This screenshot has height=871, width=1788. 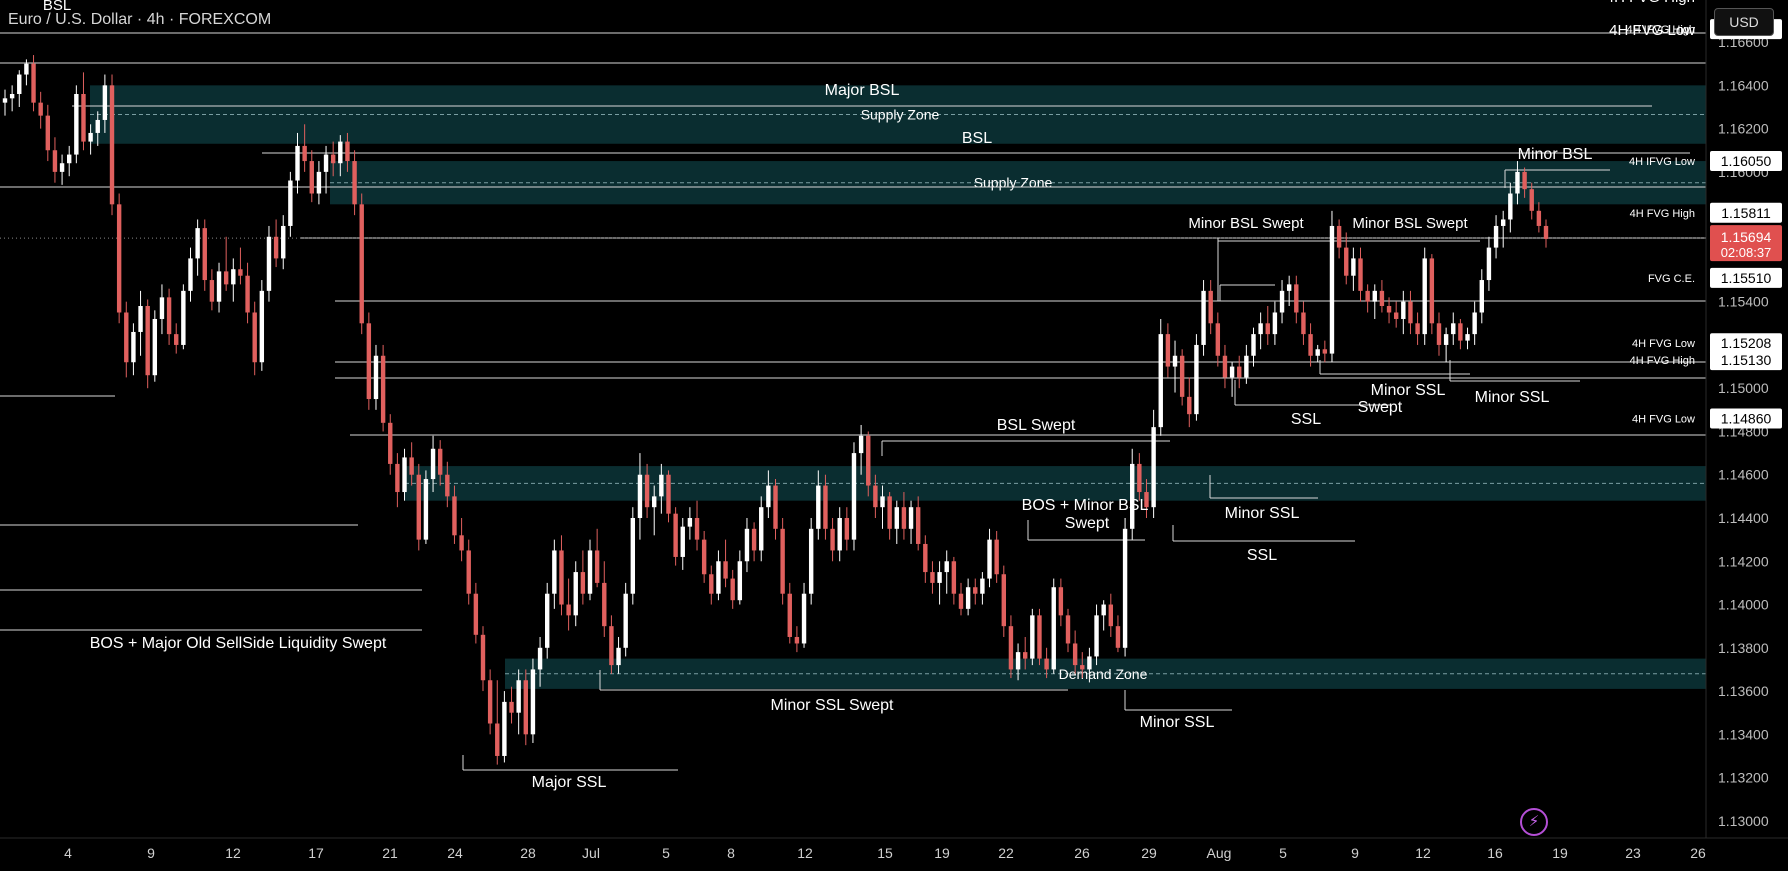 What do you see at coordinates (1534, 822) in the screenshot?
I see `lightning-icon: ⚡` at bounding box center [1534, 822].